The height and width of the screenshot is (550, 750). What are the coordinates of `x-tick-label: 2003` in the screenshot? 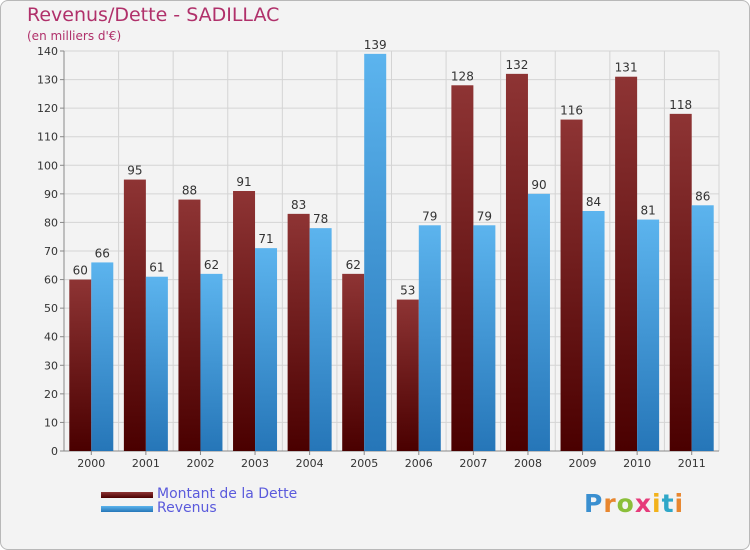 It's located at (255, 463).